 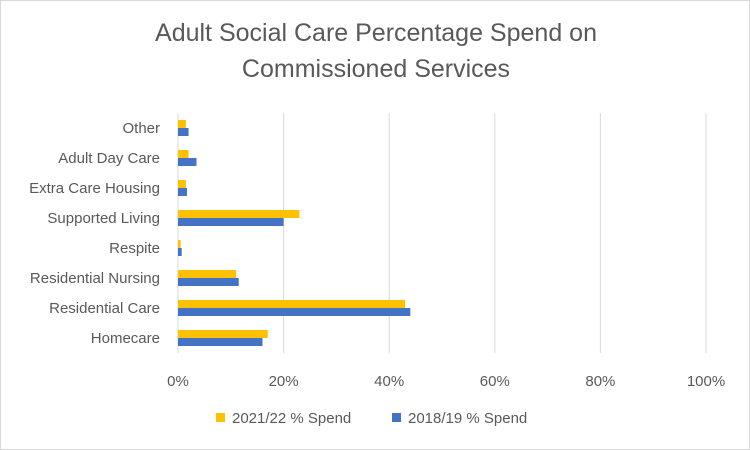 I want to click on category-label: Extra Care Housing, so click(x=94, y=188).